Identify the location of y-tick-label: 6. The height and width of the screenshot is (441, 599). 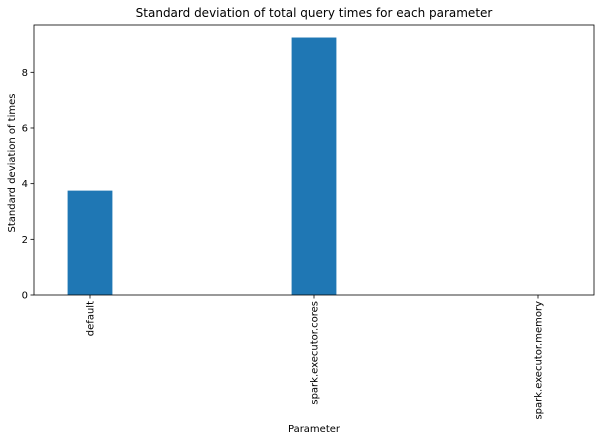
(25, 128).